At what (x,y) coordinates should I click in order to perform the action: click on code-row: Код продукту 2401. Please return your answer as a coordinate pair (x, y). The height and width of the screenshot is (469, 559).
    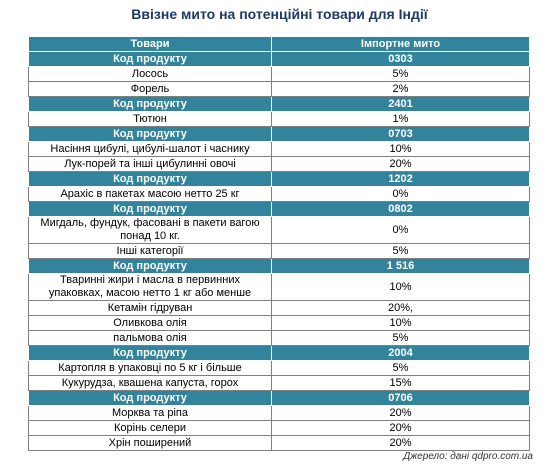
    Looking at the image, I should click on (279, 104).